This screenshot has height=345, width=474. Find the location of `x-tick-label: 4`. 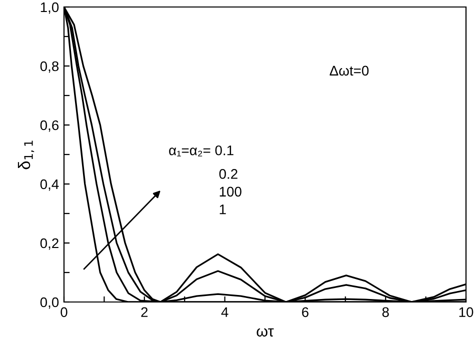

x-tick-label: 4 is located at coordinates (224, 312).